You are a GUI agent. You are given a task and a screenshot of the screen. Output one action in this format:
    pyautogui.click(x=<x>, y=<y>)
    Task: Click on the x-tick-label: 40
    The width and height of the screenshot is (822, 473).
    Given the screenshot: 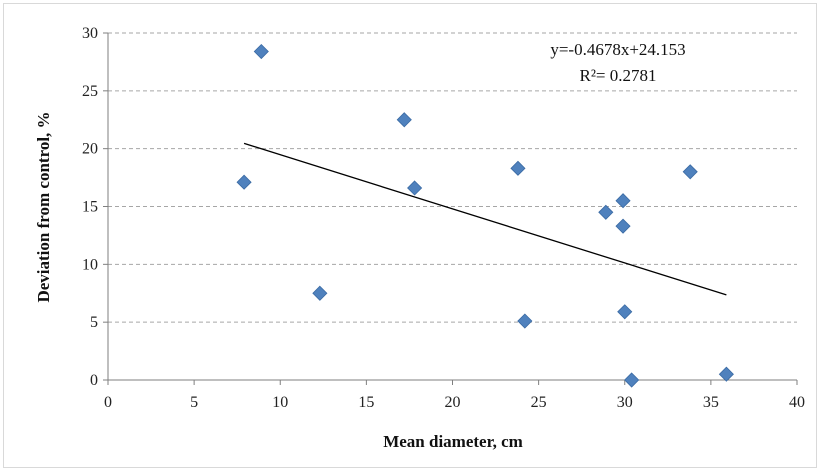 What is the action you would take?
    pyautogui.click(x=797, y=402)
    